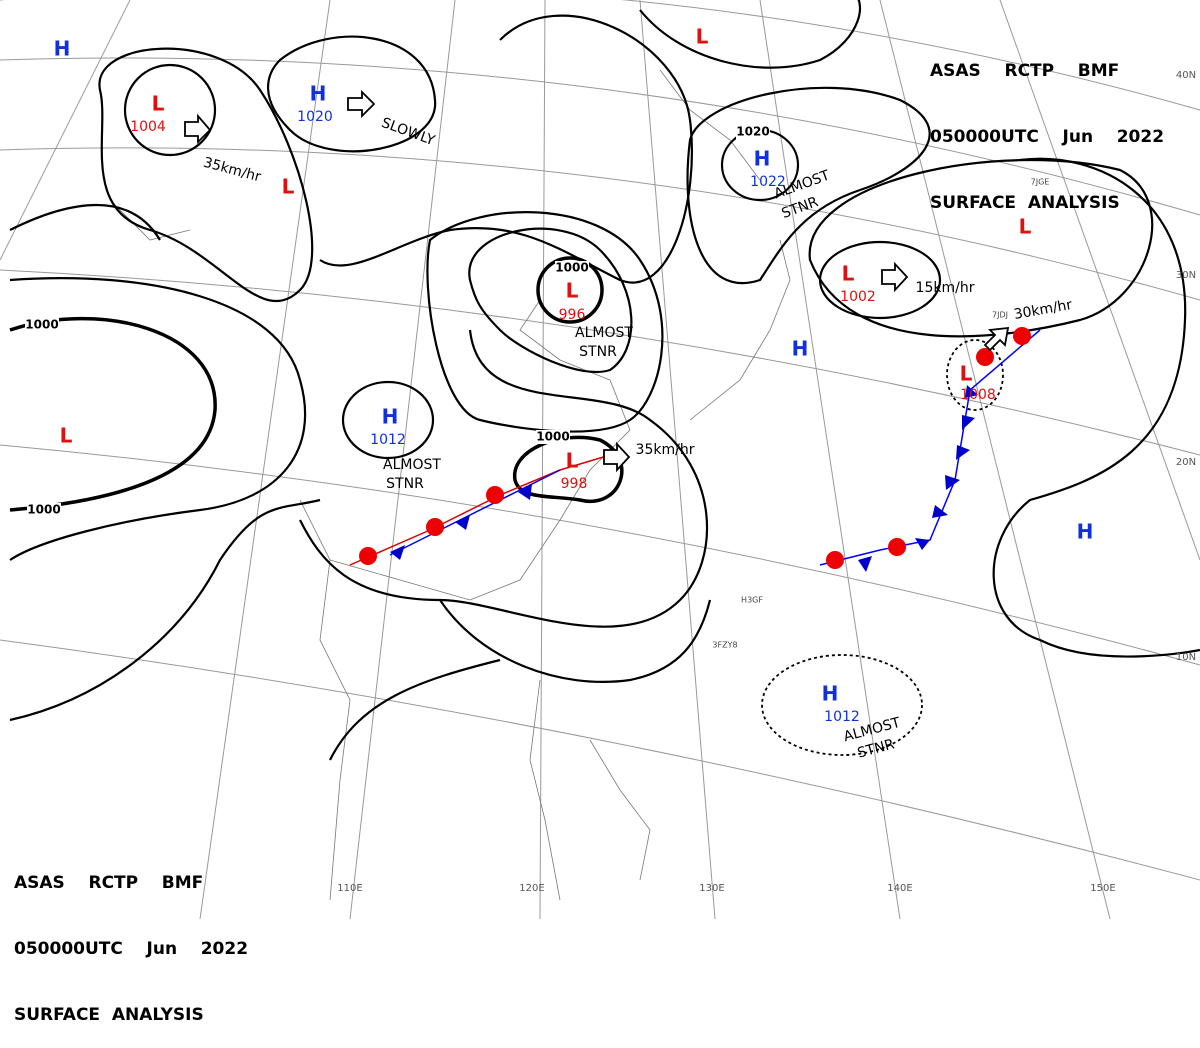 This screenshot has width=1200, height=1048. I want to click on system-pressure: 1002, so click(858, 297).